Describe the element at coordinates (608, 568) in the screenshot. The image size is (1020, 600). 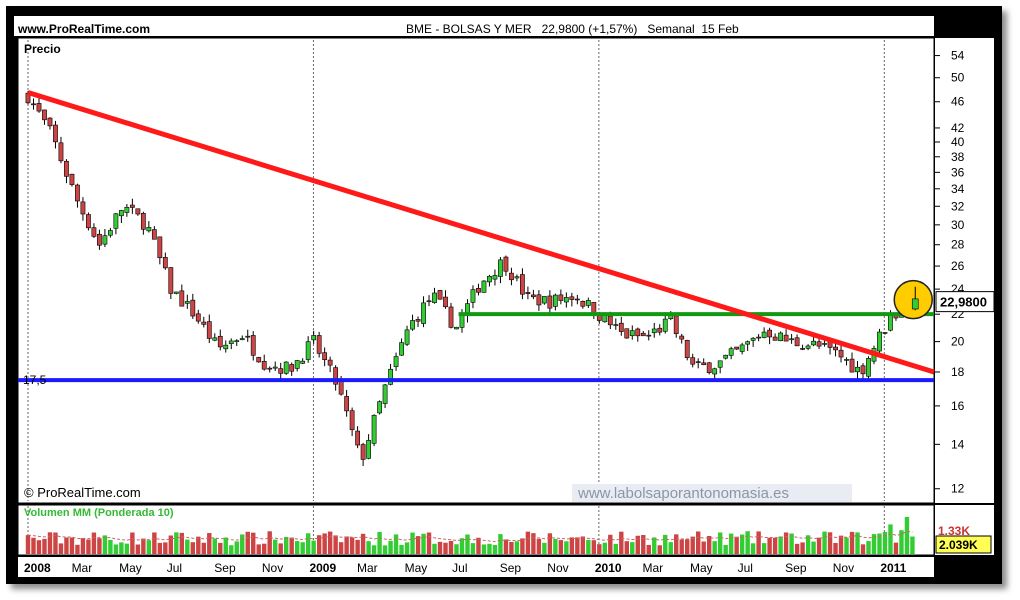
I see `time-tick-label: 2010` at that location.